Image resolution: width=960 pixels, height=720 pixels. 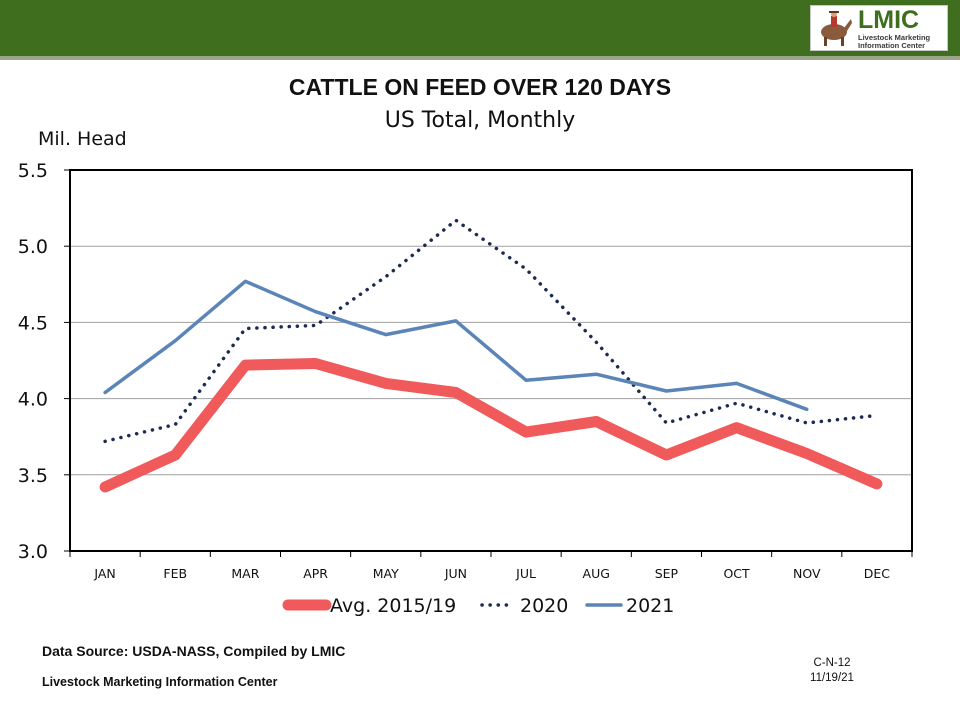 I want to click on x-tick-label: MAY, so click(x=386, y=573).